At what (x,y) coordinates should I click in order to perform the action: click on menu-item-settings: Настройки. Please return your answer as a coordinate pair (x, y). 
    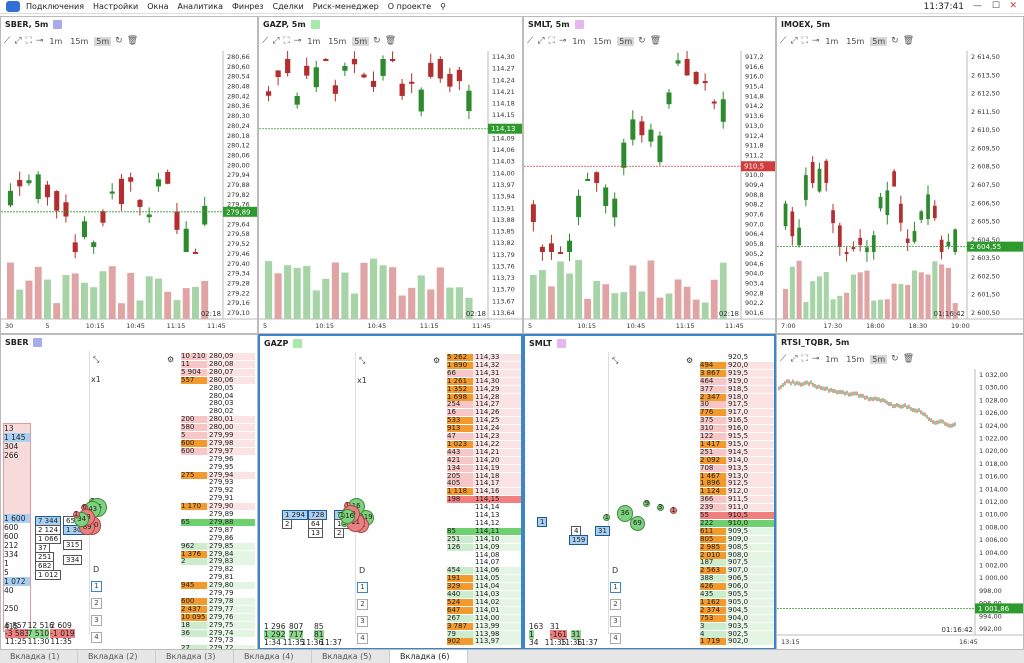
    Looking at the image, I should click on (116, 6).